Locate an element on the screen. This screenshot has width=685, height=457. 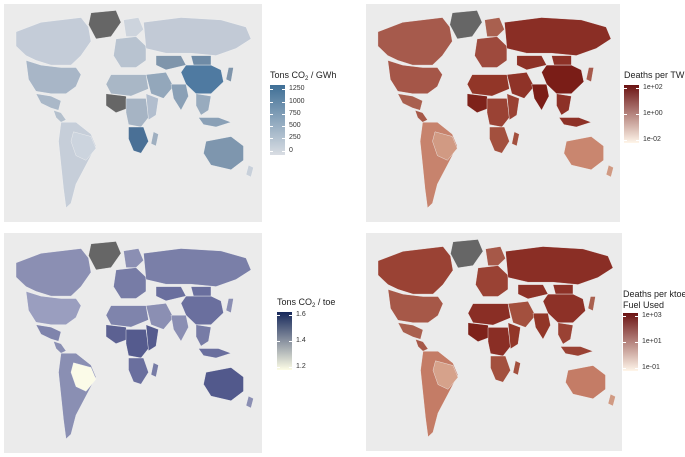
legend: Tons CO2 / GWh 1250 1000 750 500 250 0 is located at coordinates (305, 115).